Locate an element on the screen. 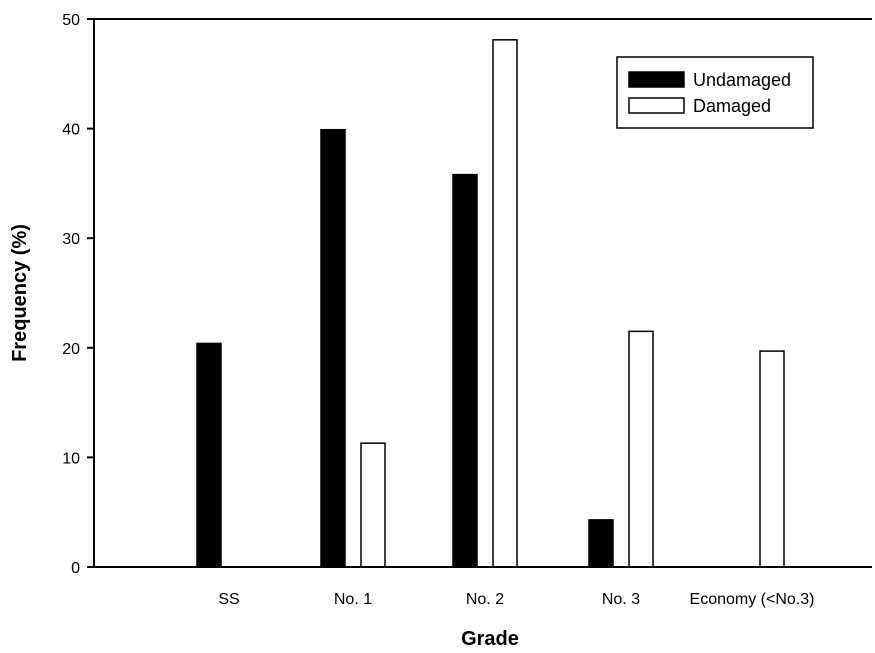 The image size is (875, 653). y-tick-label: 50 is located at coordinates (71, 20).